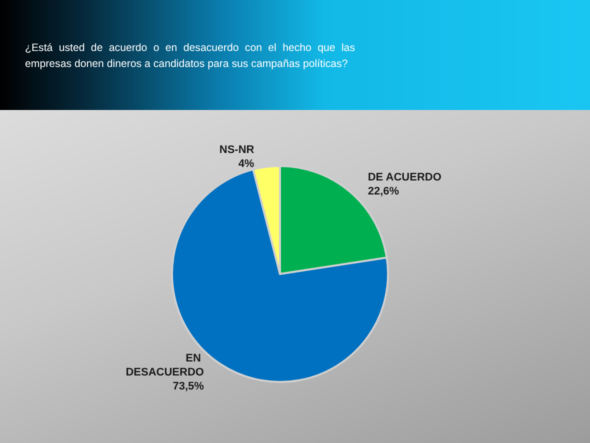 The height and width of the screenshot is (443, 590). What do you see at coordinates (405, 177) in the screenshot?
I see `slice-label: DE ACUERDO` at bounding box center [405, 177].